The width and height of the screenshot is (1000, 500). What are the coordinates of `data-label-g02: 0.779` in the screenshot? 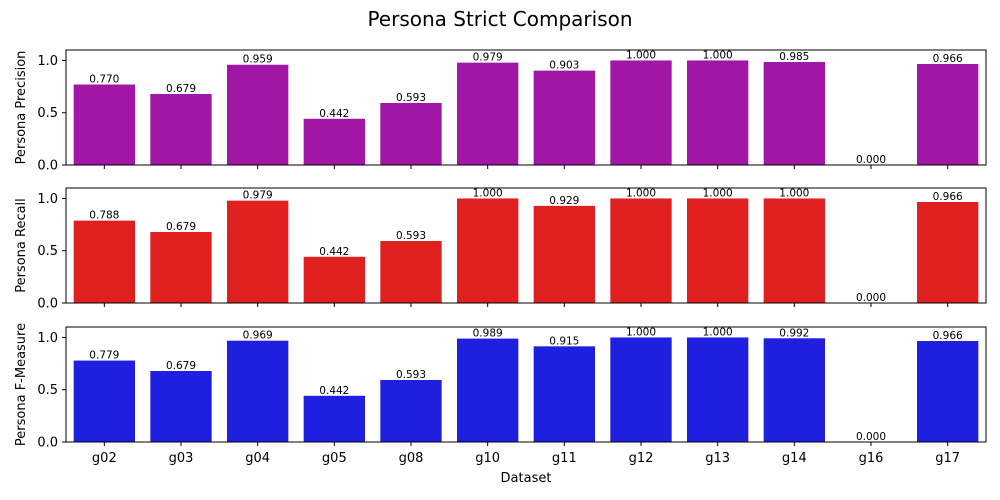 It's located at (104, 356).